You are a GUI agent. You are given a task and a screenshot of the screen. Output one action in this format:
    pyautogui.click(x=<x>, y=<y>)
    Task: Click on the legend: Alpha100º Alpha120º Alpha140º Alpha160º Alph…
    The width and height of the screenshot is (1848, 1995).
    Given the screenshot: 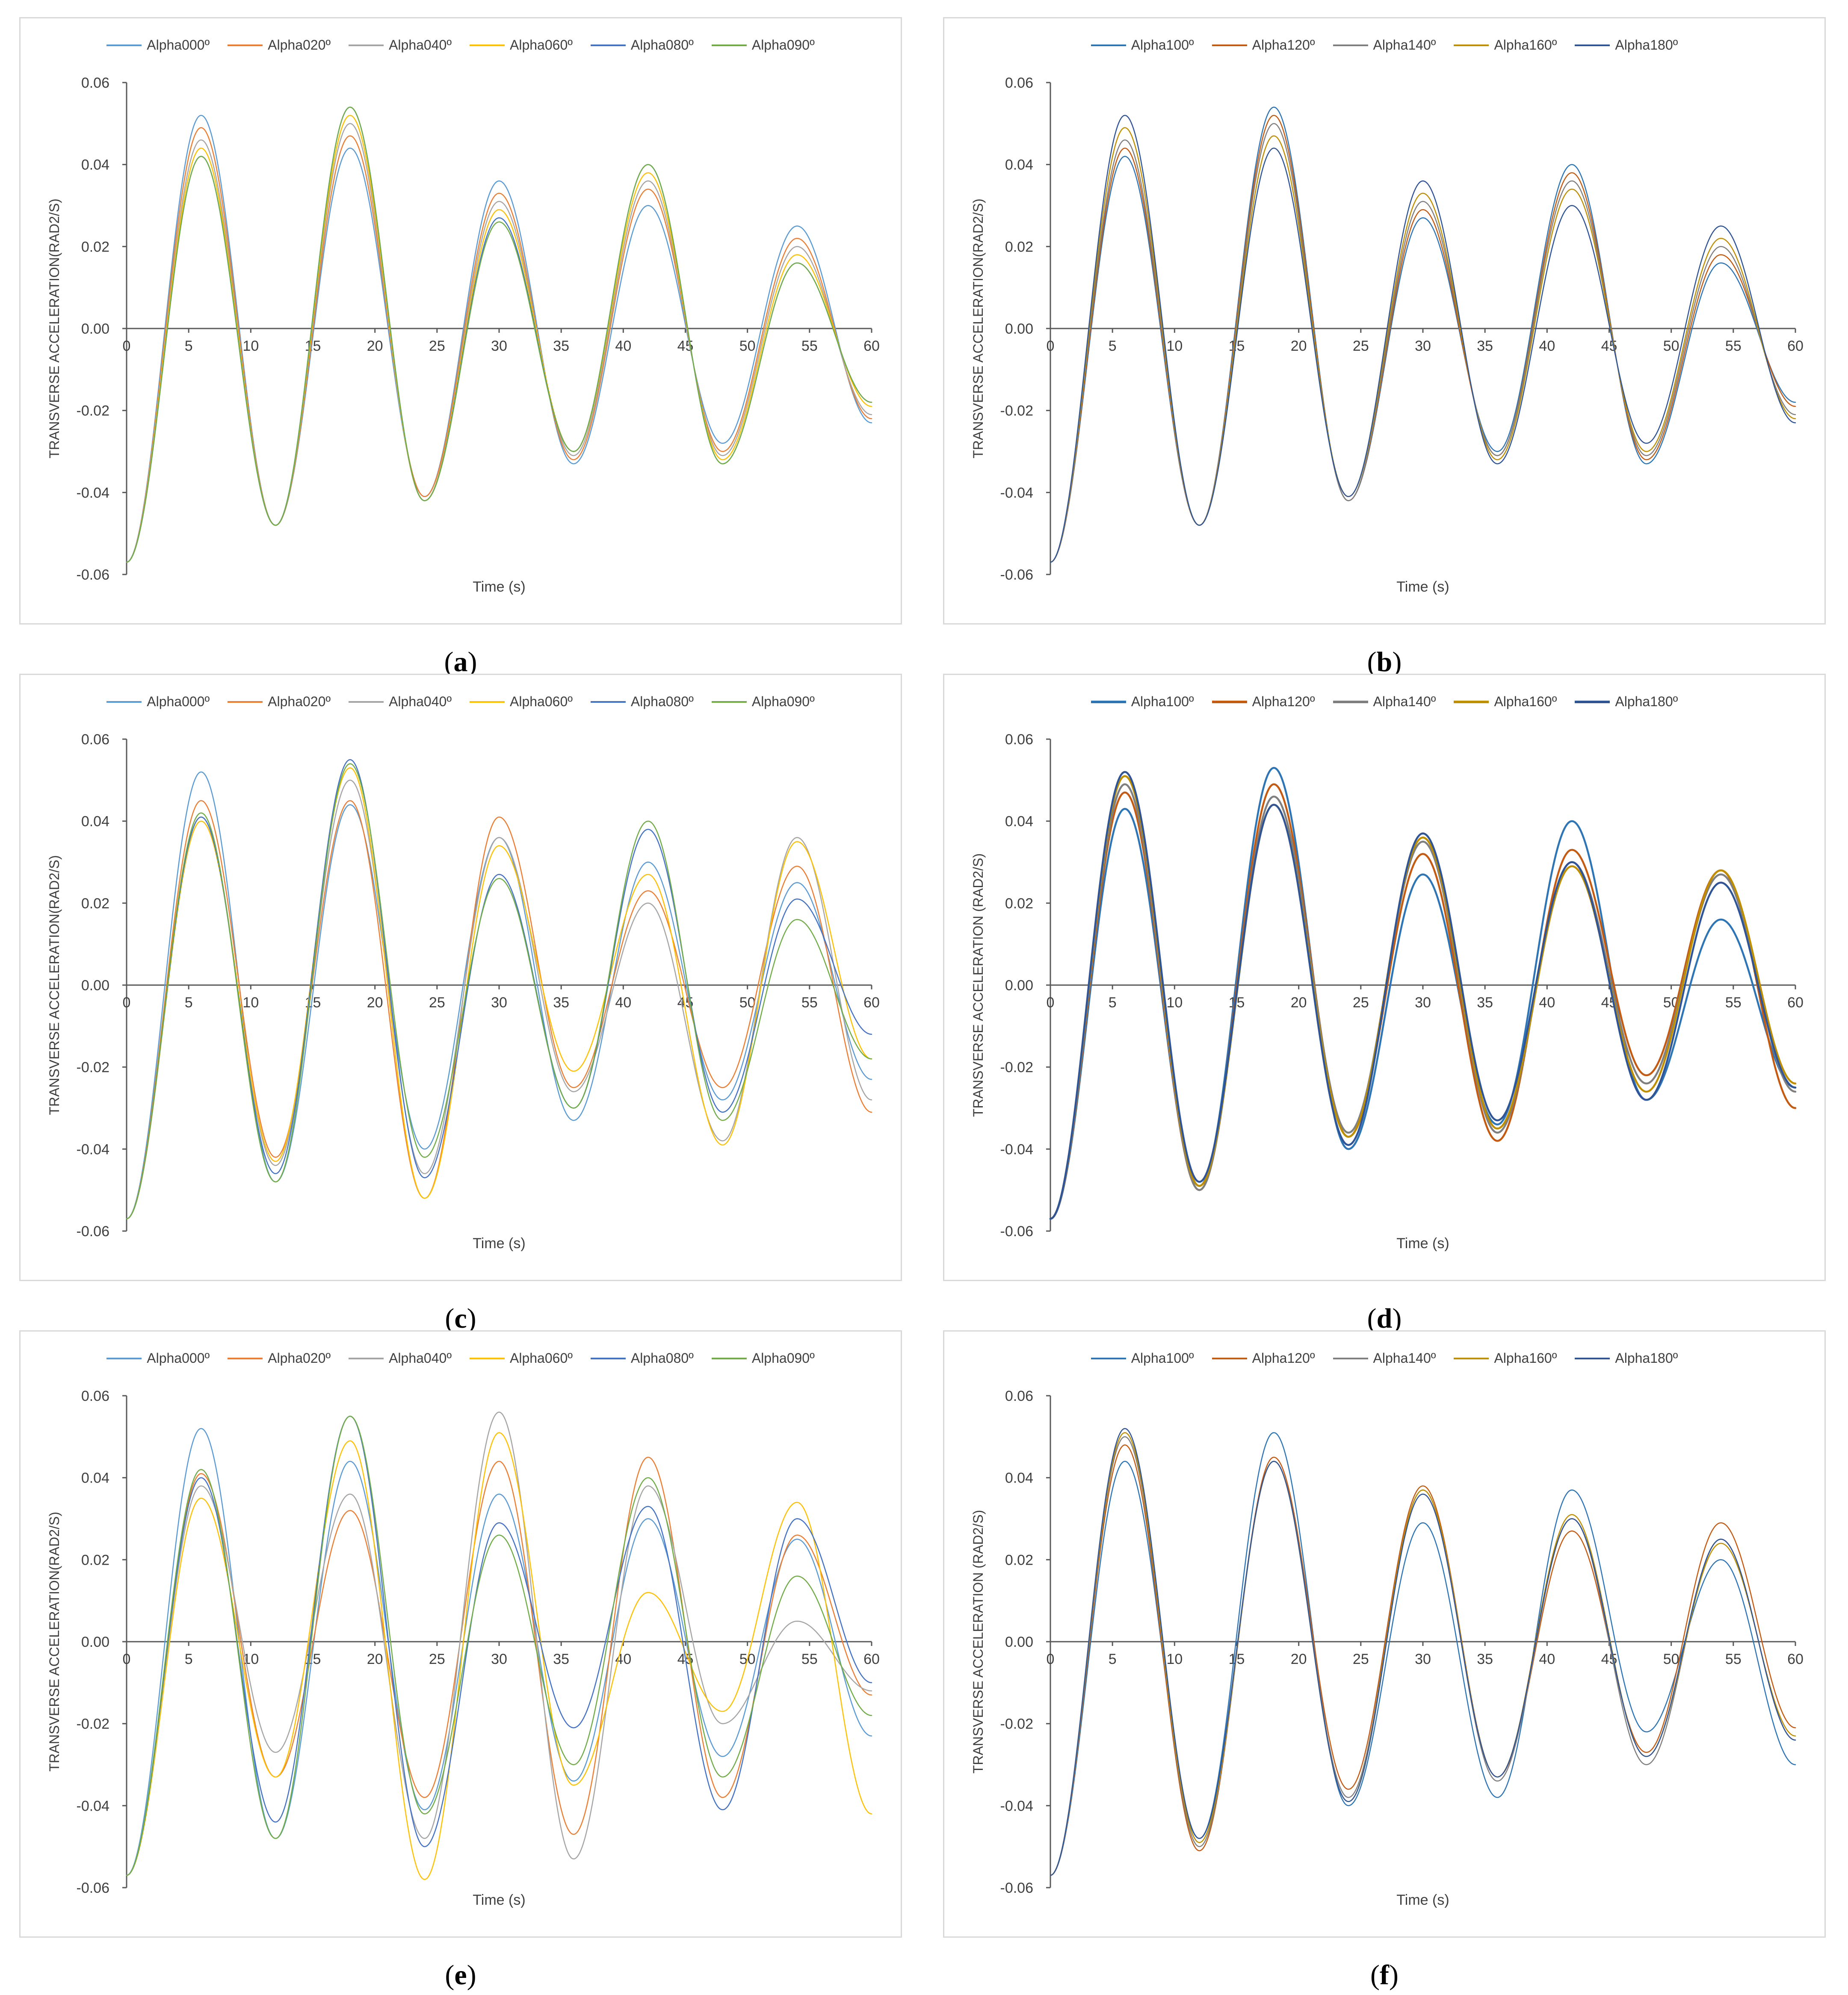 What is the action you would take?
    pyautogui.click(x=1384, y=1358)
    